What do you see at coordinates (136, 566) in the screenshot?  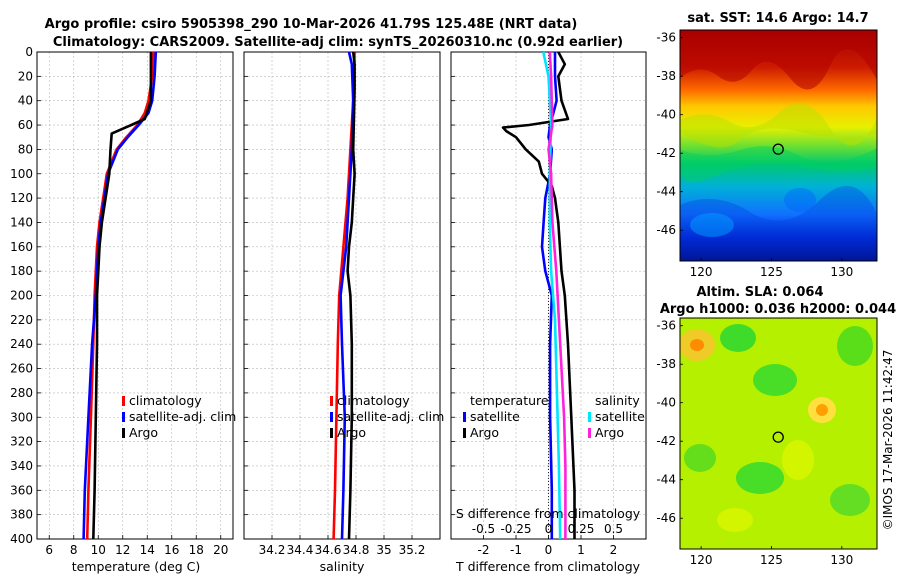 I see `temperature-xlabel: temperature (deg C)` at bounding box center [136, 566].